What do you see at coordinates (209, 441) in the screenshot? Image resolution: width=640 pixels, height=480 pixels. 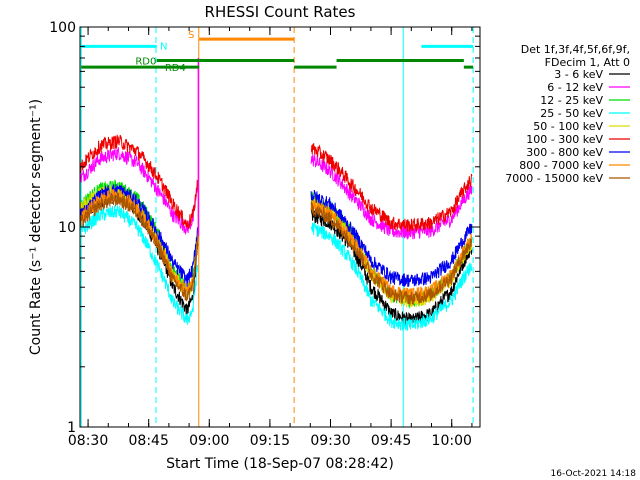 I see `x-tick-label-2: 09:00` at bounding box center [209, 441].